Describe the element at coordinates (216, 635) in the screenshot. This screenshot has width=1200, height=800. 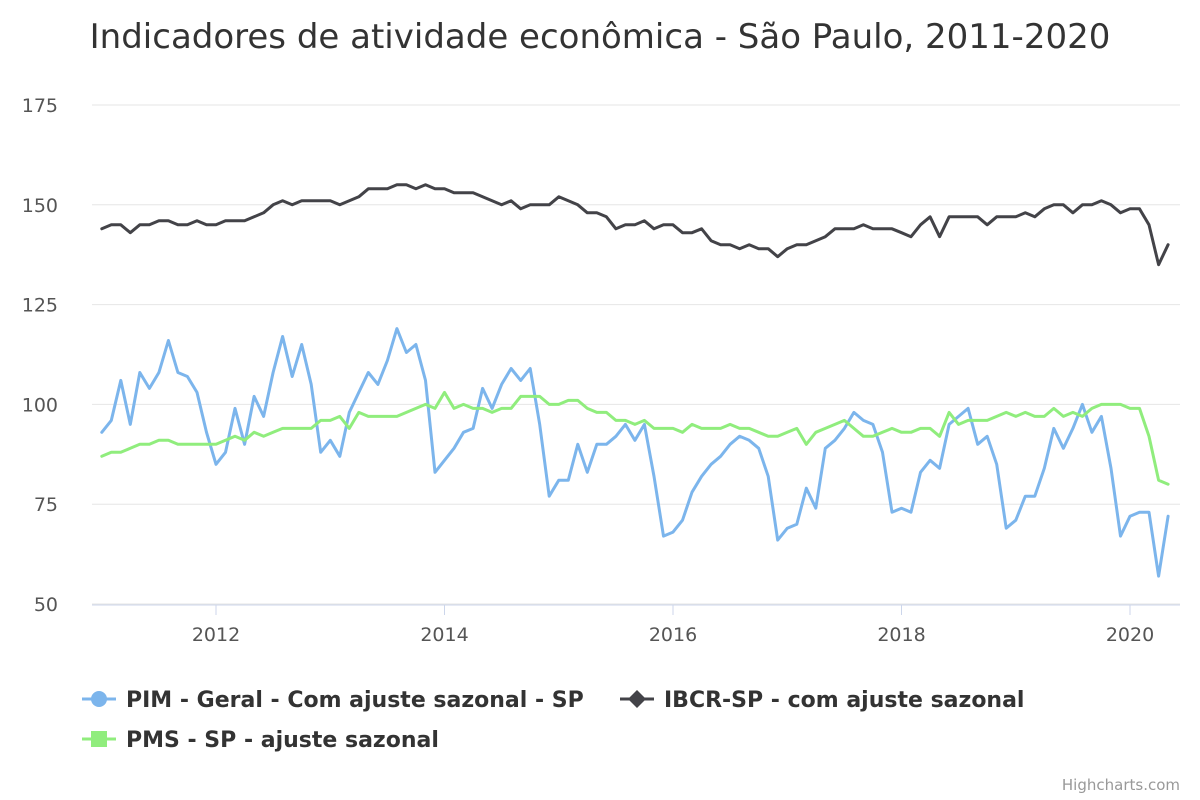
I see `x-tick-label: 2012` at that location.